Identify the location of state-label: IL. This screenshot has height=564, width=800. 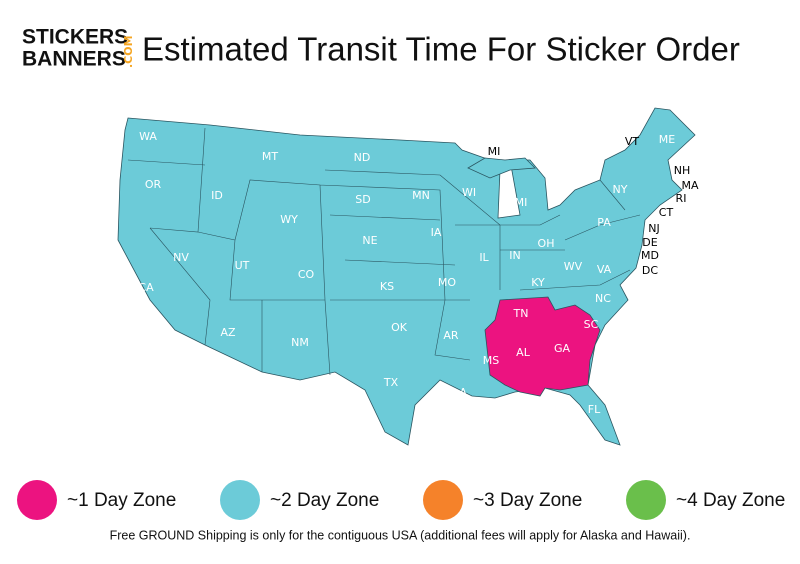
(484, 257).